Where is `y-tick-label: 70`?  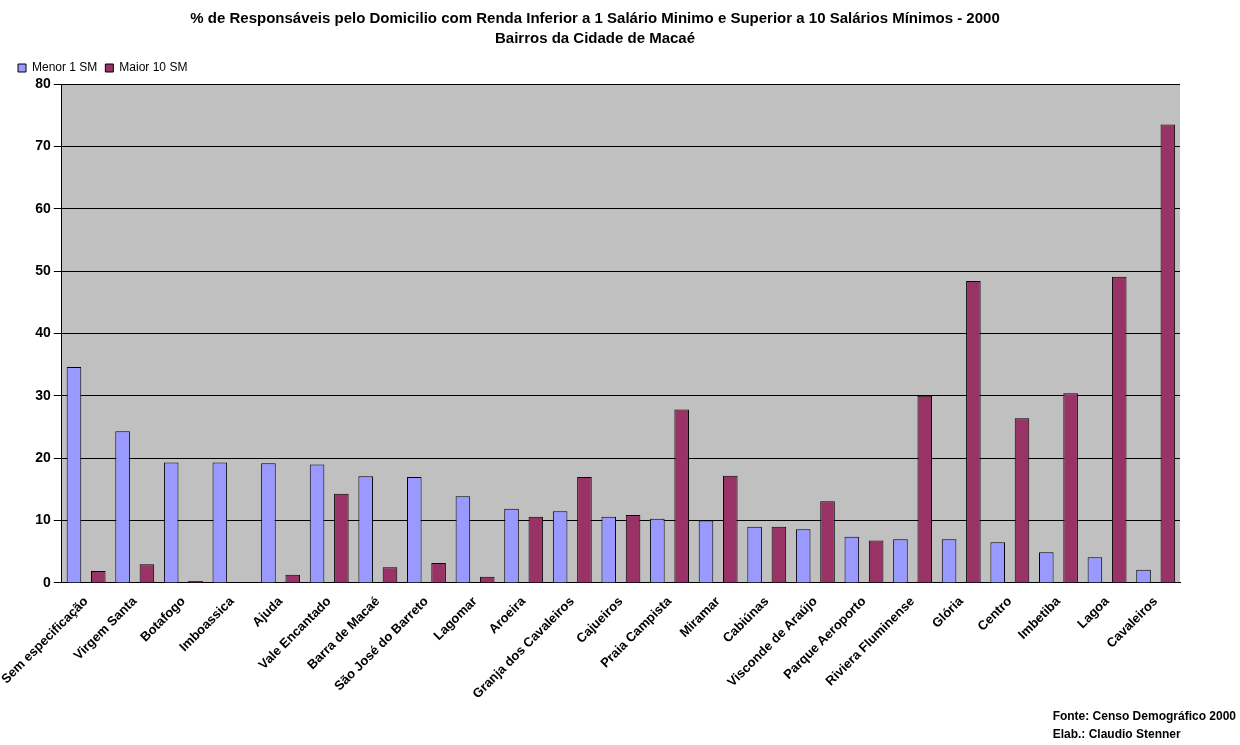 y-tick-label: 70 is located at coordinates (43, 145).